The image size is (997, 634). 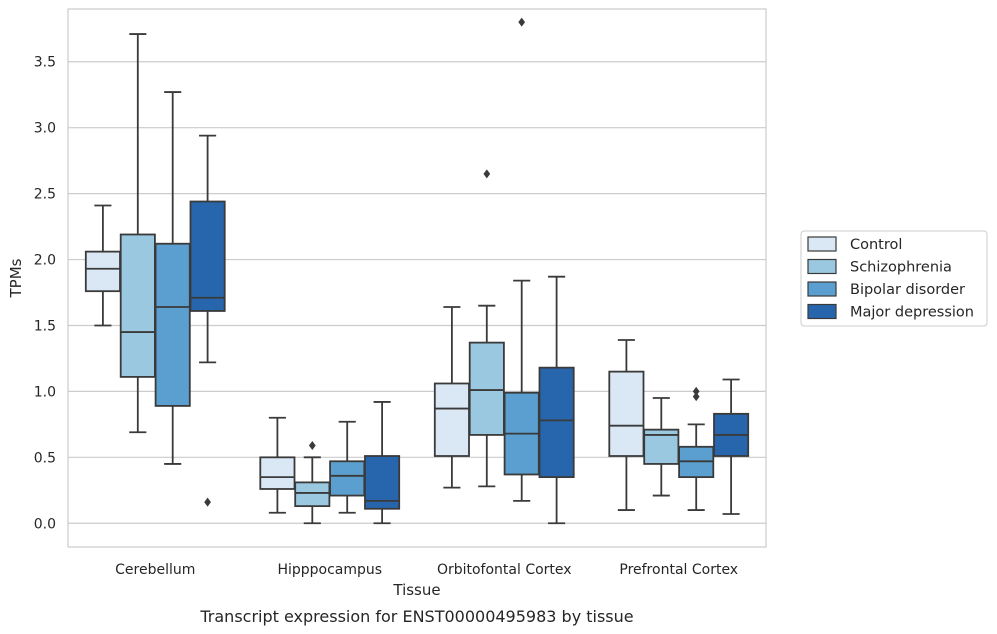 I want to click on y-tick-label: 0.0, so click(x=45, y=524).